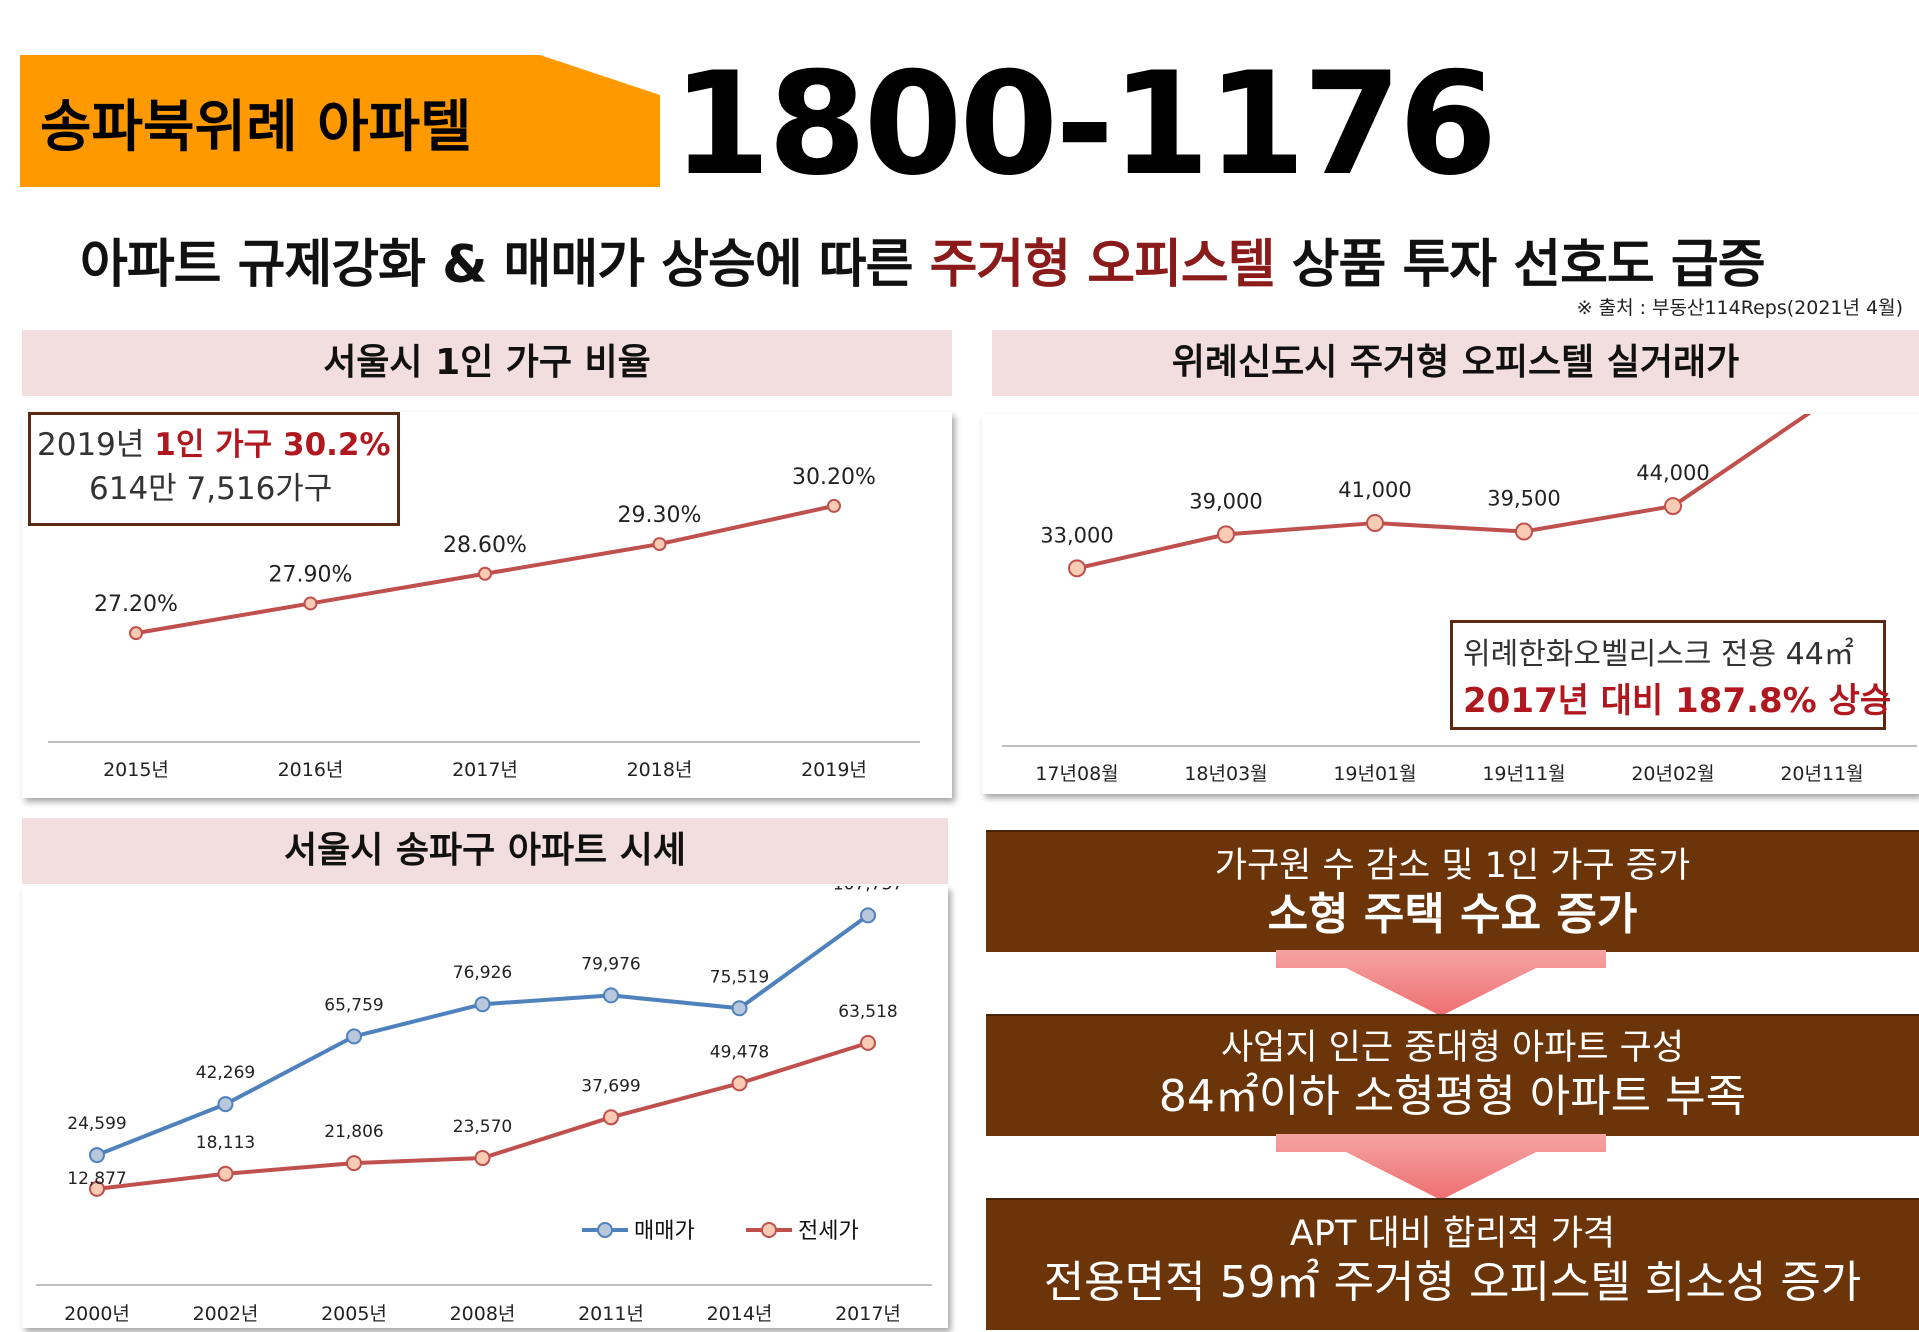  I want to click on data-label: 42,269, so click(225, 1073).